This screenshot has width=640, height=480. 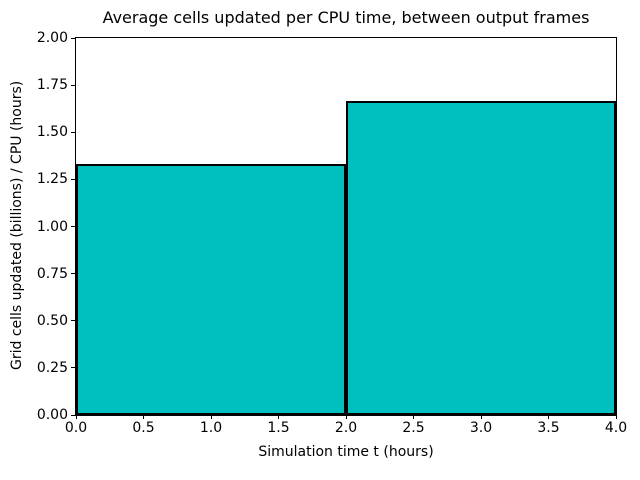 I want to click on y-tick-label: 1.50, so click(x=52, y=132).